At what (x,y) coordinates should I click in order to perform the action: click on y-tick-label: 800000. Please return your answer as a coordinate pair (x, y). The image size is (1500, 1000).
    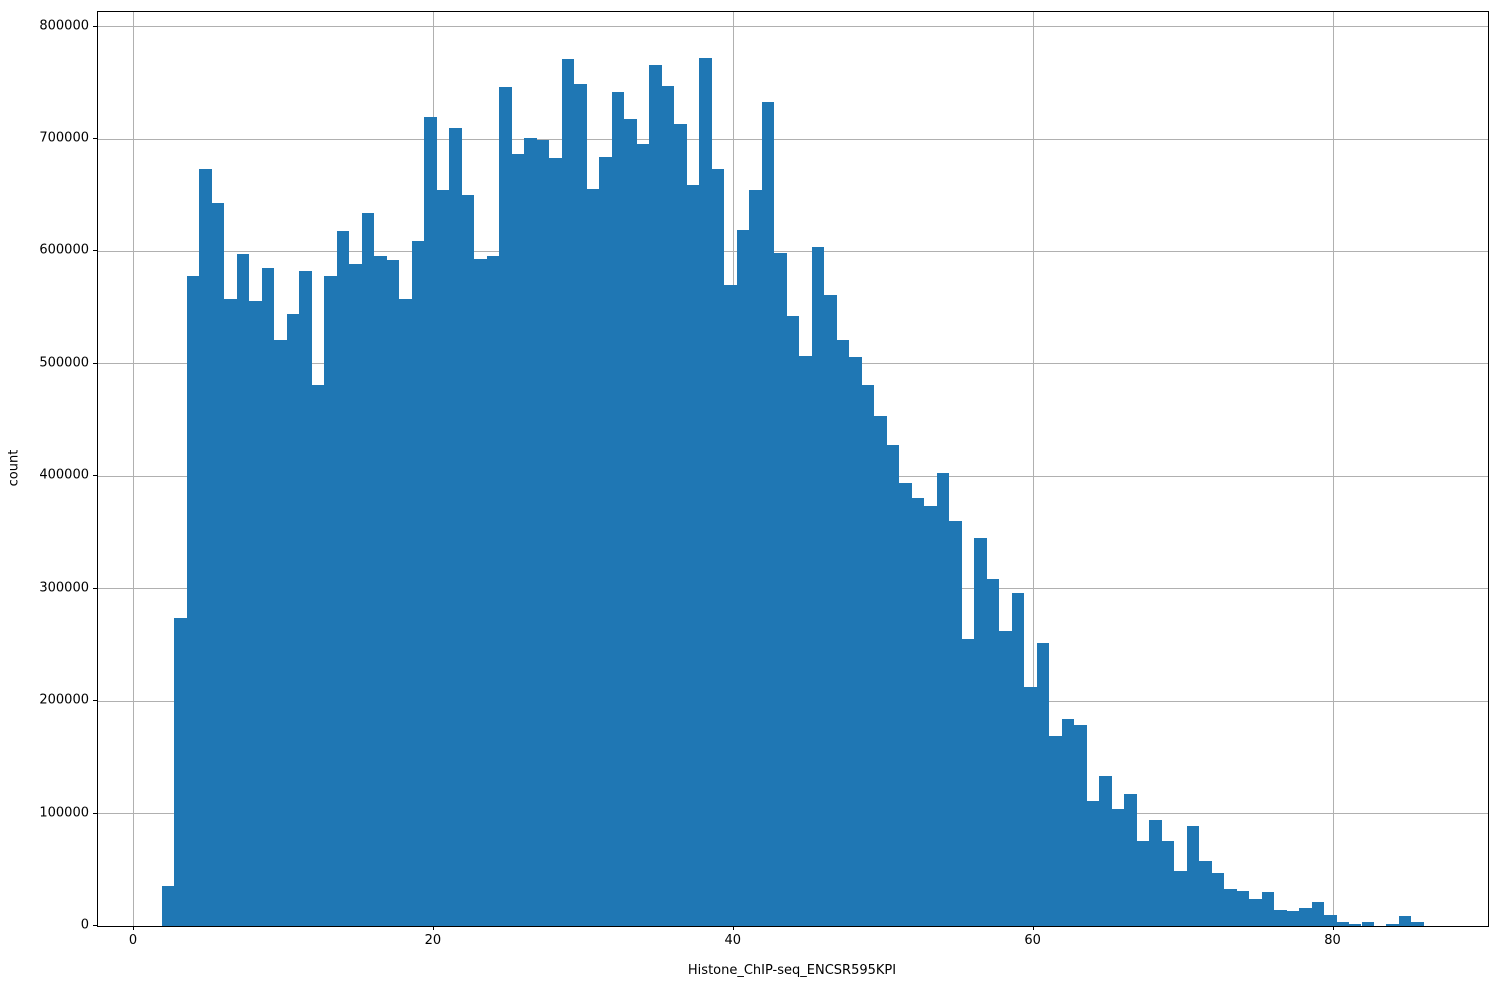
    Looking at the image, I should click on (64, 26).